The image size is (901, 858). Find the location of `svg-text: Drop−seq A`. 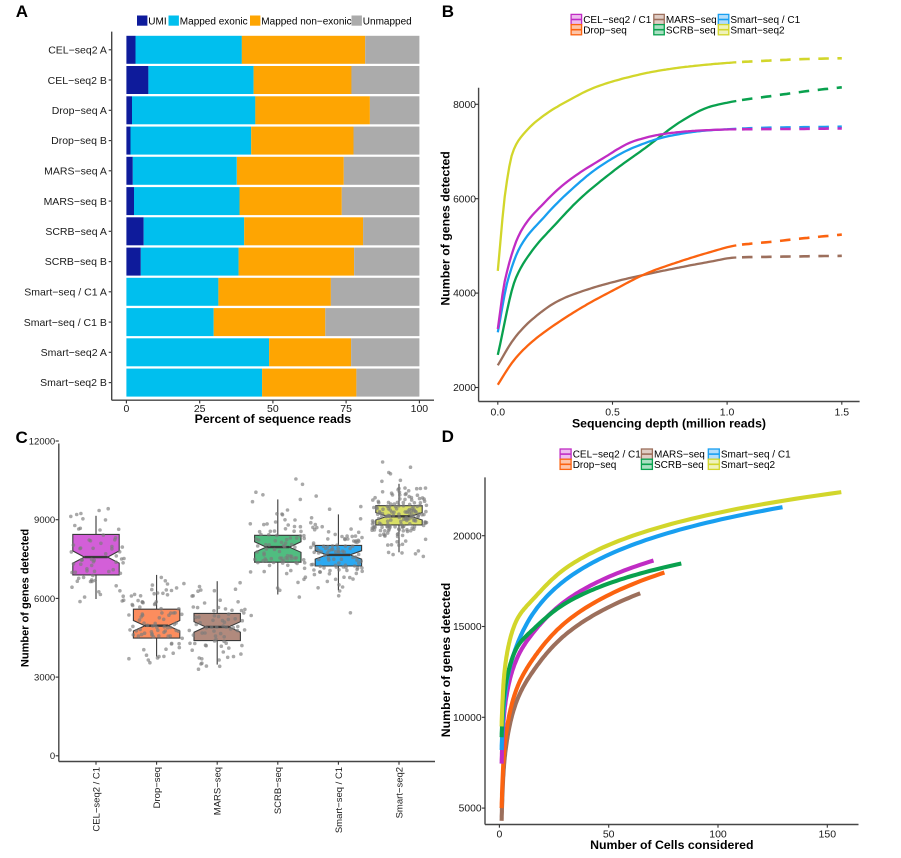

svg-text: Drop−seq A is located at coordinates (79, 111).